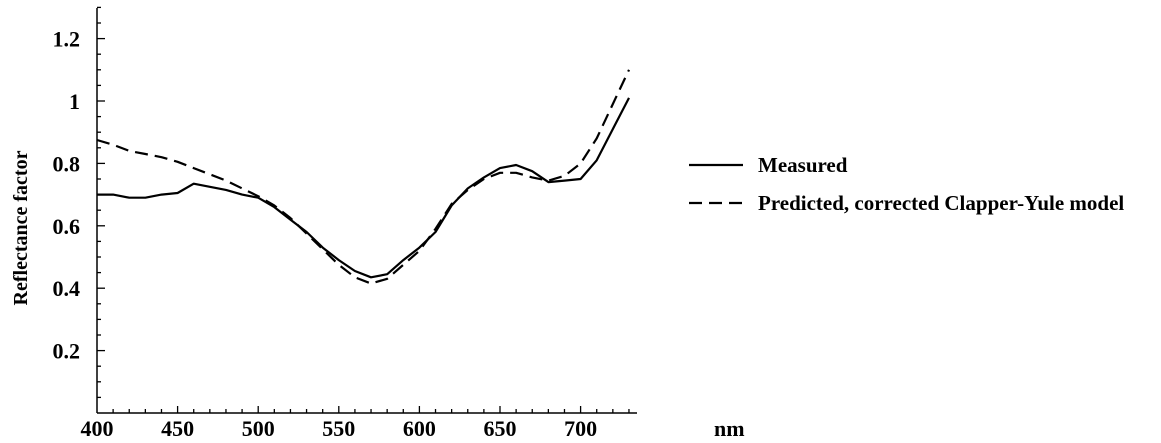 The image size is (1161, 443). I want to click on x-ticks: 400 450 500 550 600 650 700, so click(355, 423).